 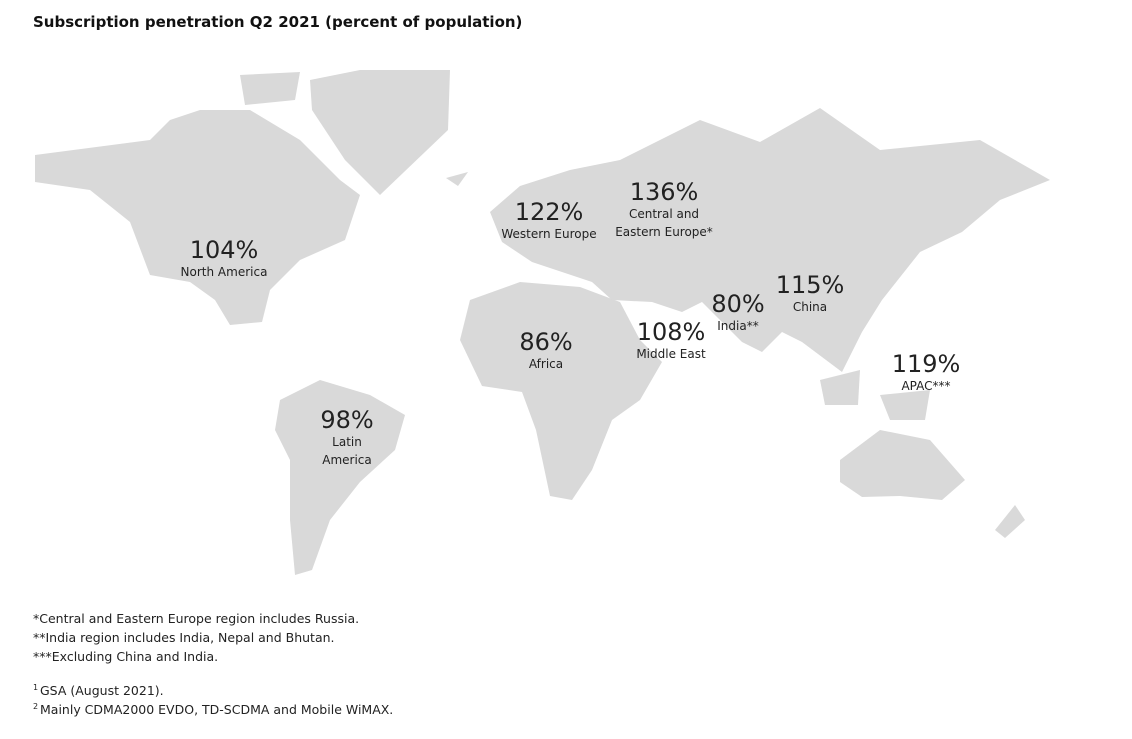 What do you see at coordinates (197, 217) in the screenshot?
I see `north-america-shape` at bounding box center [197, 217].